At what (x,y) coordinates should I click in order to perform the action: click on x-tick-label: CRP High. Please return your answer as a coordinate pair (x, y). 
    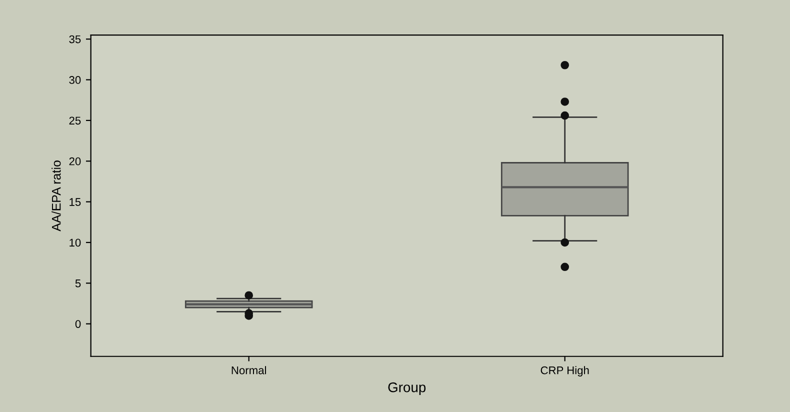
    Looking at the image, I should click on (564, 371).